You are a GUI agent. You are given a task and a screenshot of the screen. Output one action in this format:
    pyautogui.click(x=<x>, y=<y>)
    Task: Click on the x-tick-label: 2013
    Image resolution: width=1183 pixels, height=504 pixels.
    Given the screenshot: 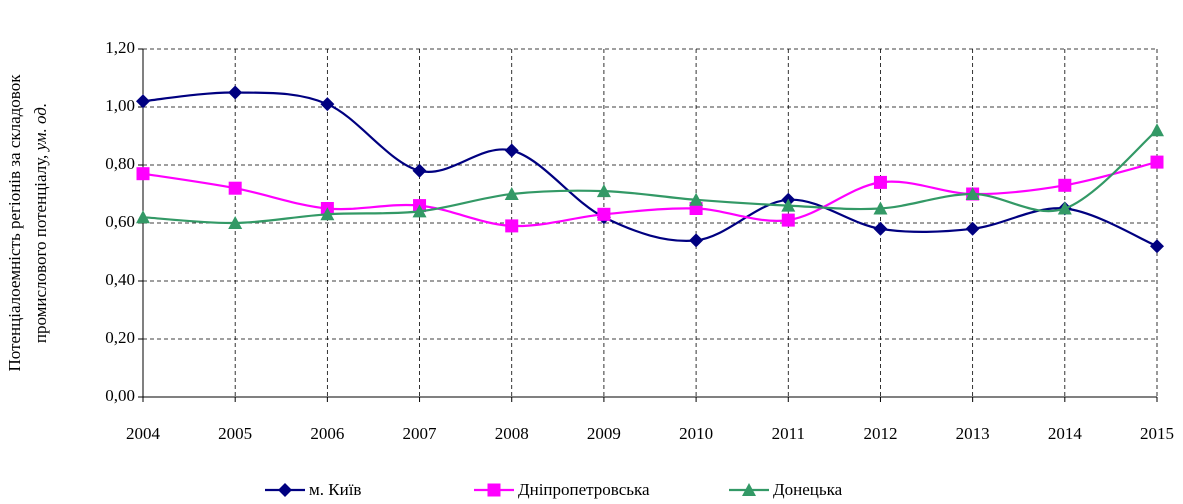 What is the action you would take?
    pyautogui.click(x=973, y=433)
    